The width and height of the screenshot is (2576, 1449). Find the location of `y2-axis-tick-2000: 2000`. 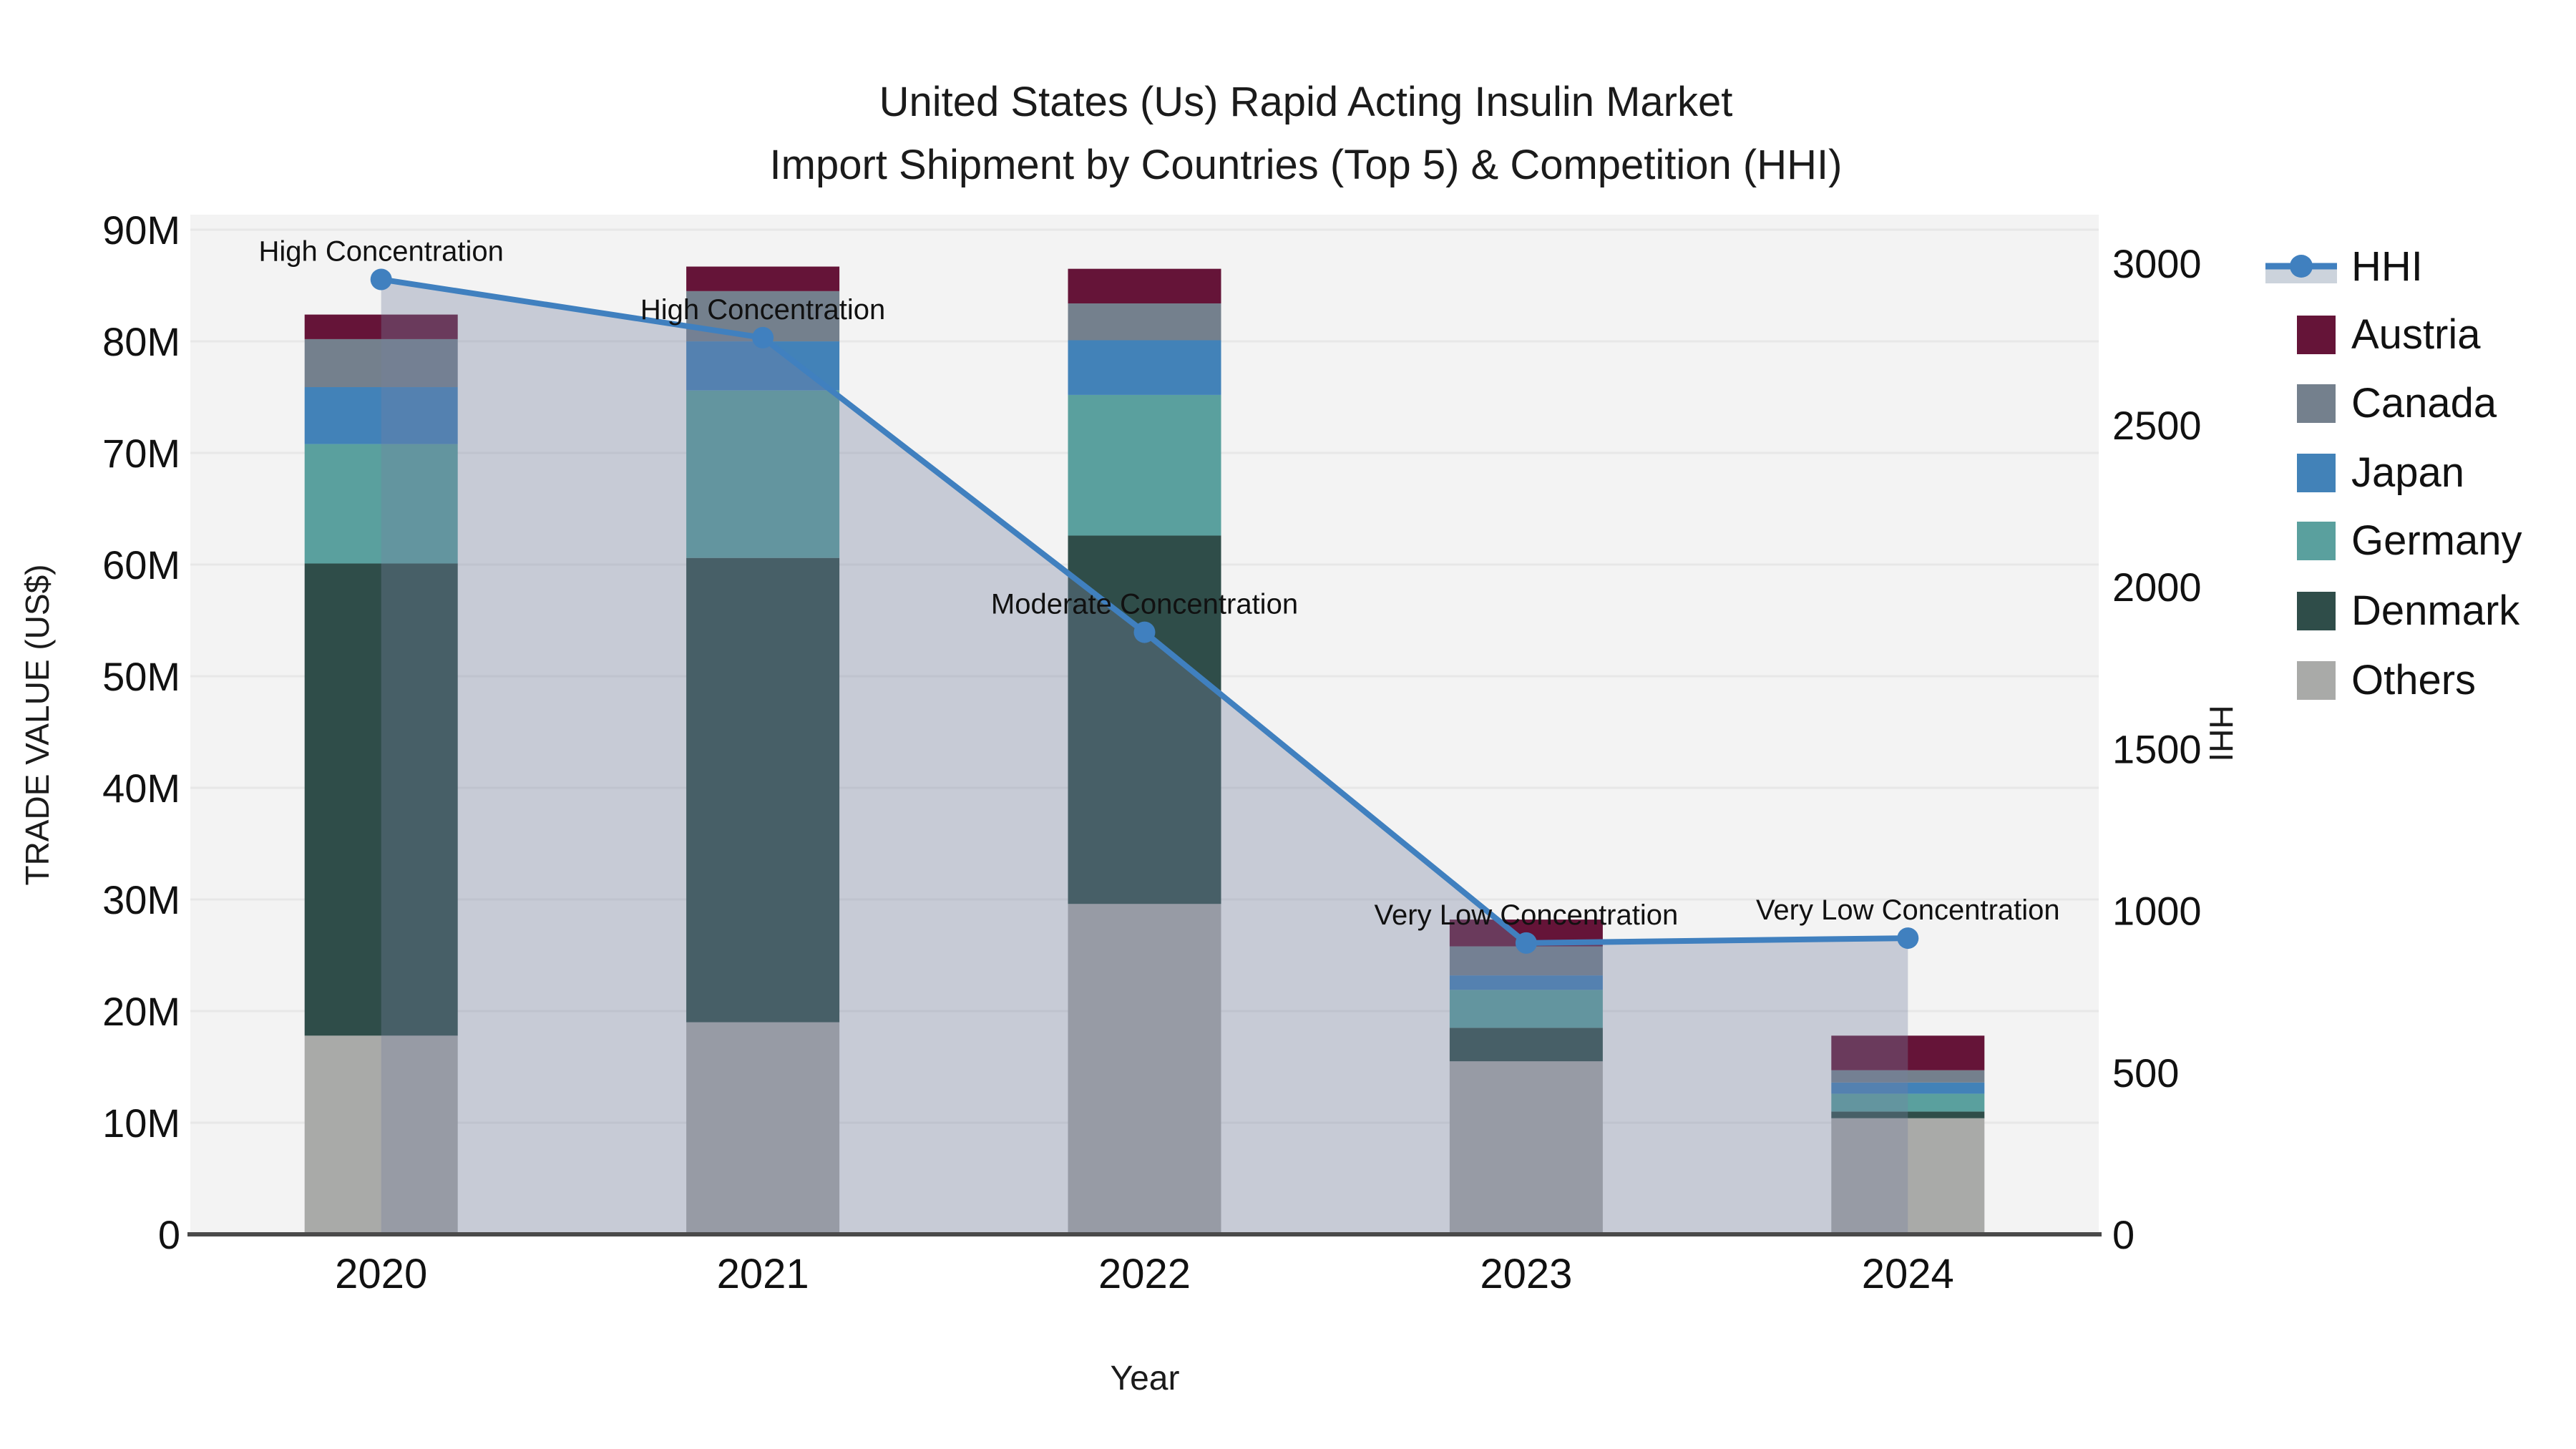

y2-axis-tick-2000: 2000 is located at coordinates (2157, 587).